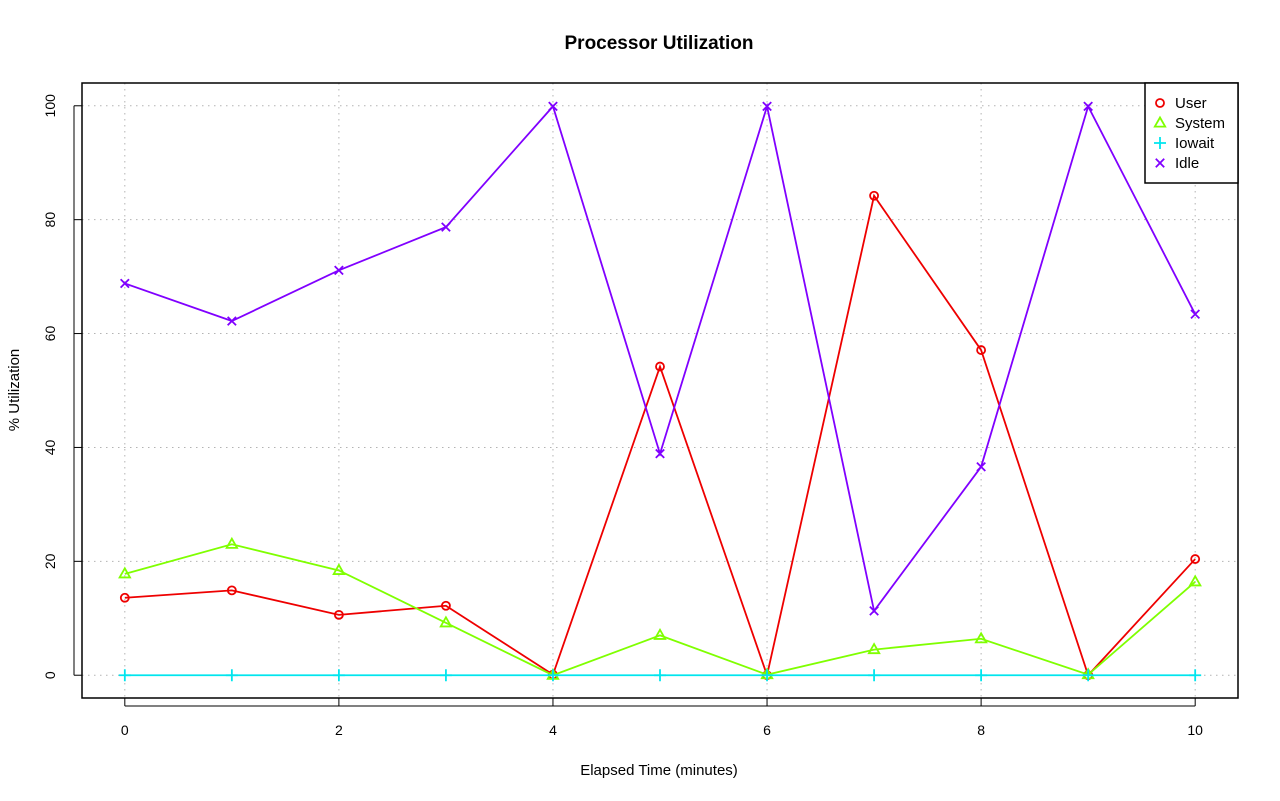 The image size is (1280, 801). Describe the element at coordinates (1195, 730) in the screenshot. I see `x-tick-label: 10` at that location.